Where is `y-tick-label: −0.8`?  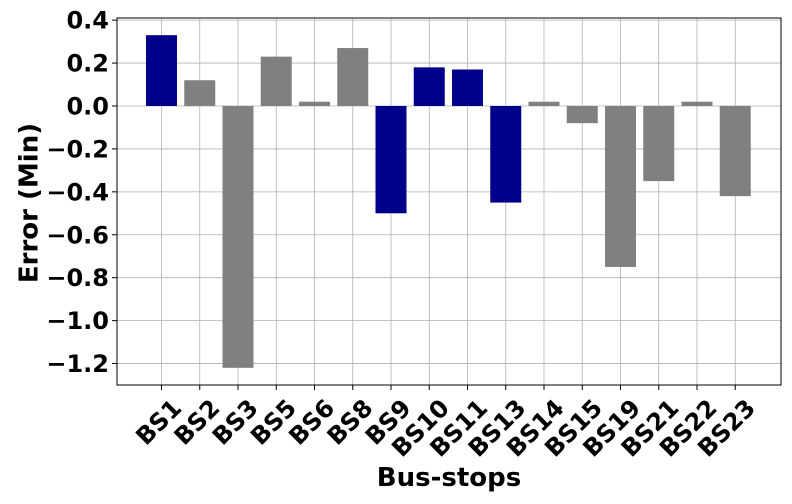 y-tick-label: −0.8 is located at coordinates (77, 278).